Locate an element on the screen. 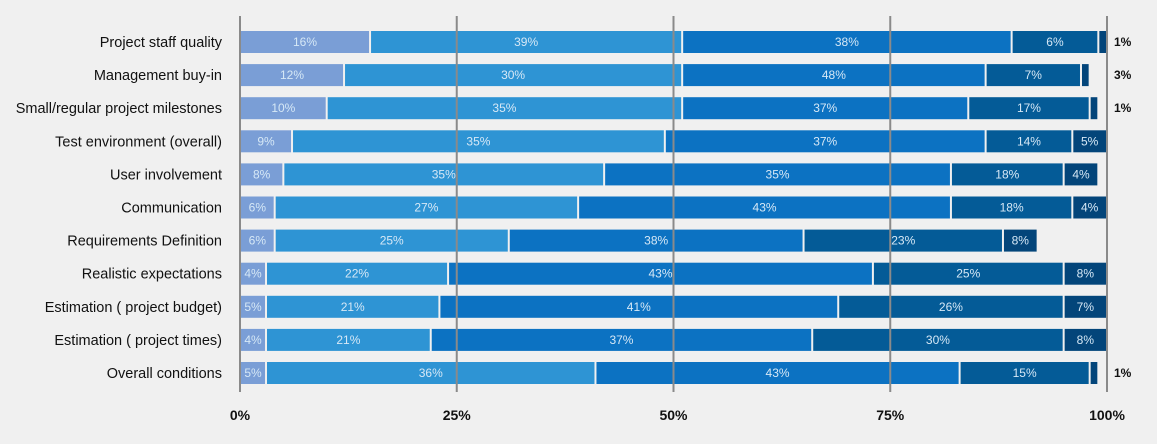  category-label: Test environment (overall) is located at coordinates (138, 142).